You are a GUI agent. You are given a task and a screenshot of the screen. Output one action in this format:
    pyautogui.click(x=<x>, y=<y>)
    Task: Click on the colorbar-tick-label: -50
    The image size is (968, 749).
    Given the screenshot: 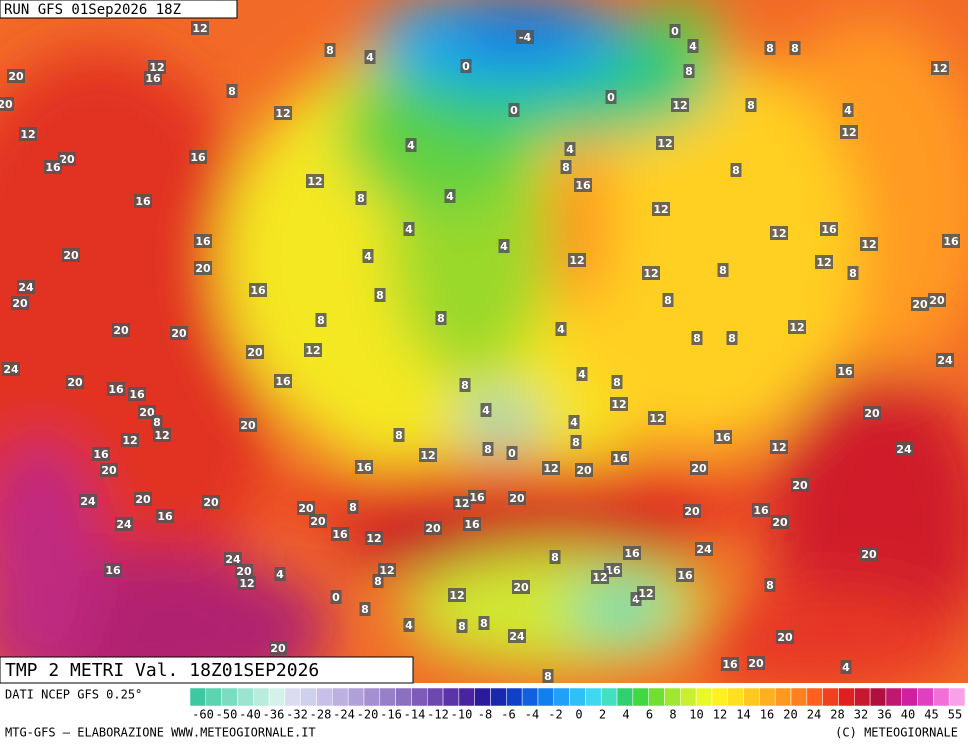 What is the action you would take?
    pyautogui.click(x=227, y=715)
    